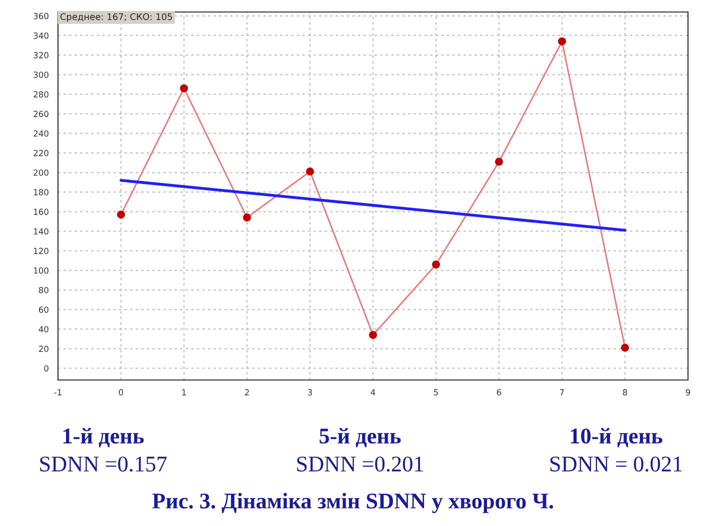 Image resolution: width=706 pixels, height=526 pixels. I want to click on y-tick-label: 320, so click(41, 55).